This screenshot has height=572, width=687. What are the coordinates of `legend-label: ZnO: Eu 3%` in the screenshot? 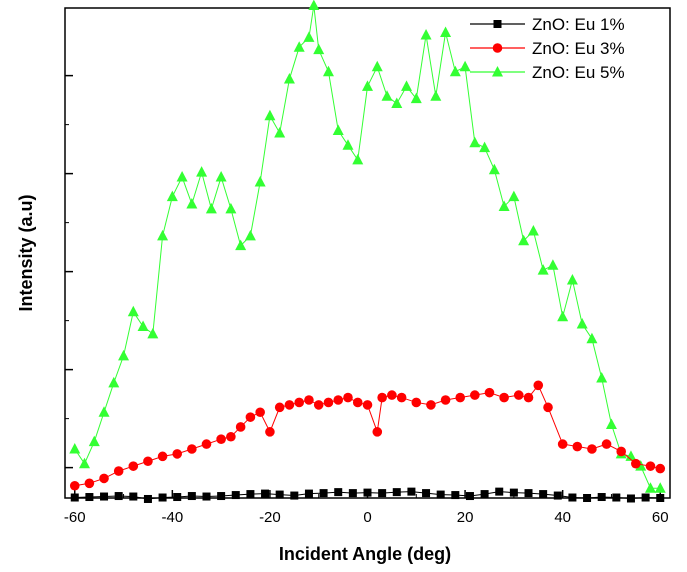 It's located at (578, 48).